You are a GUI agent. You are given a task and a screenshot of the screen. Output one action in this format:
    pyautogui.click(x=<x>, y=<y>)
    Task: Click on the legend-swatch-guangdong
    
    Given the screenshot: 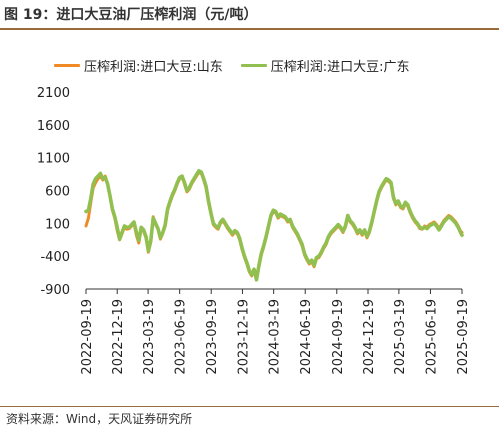 What is the action you would take?
    pyautogui.click(x=253, y=65)
    